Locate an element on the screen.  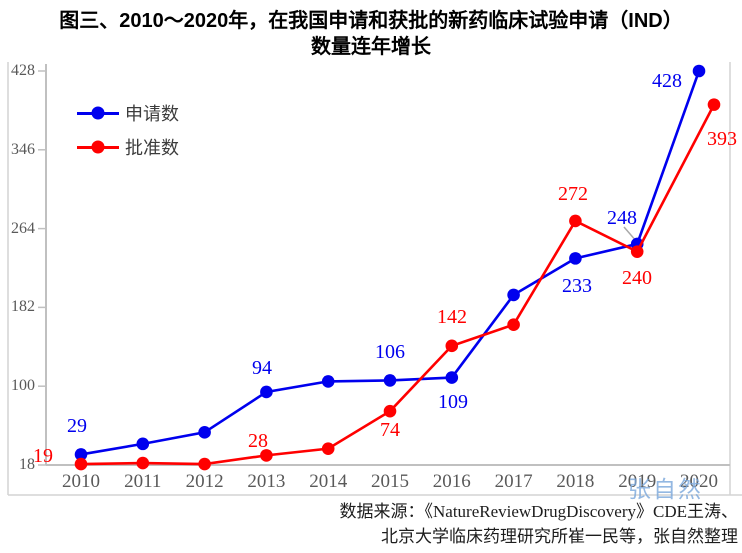
y-tick-label: 346 is located at coordinates (23, 149).